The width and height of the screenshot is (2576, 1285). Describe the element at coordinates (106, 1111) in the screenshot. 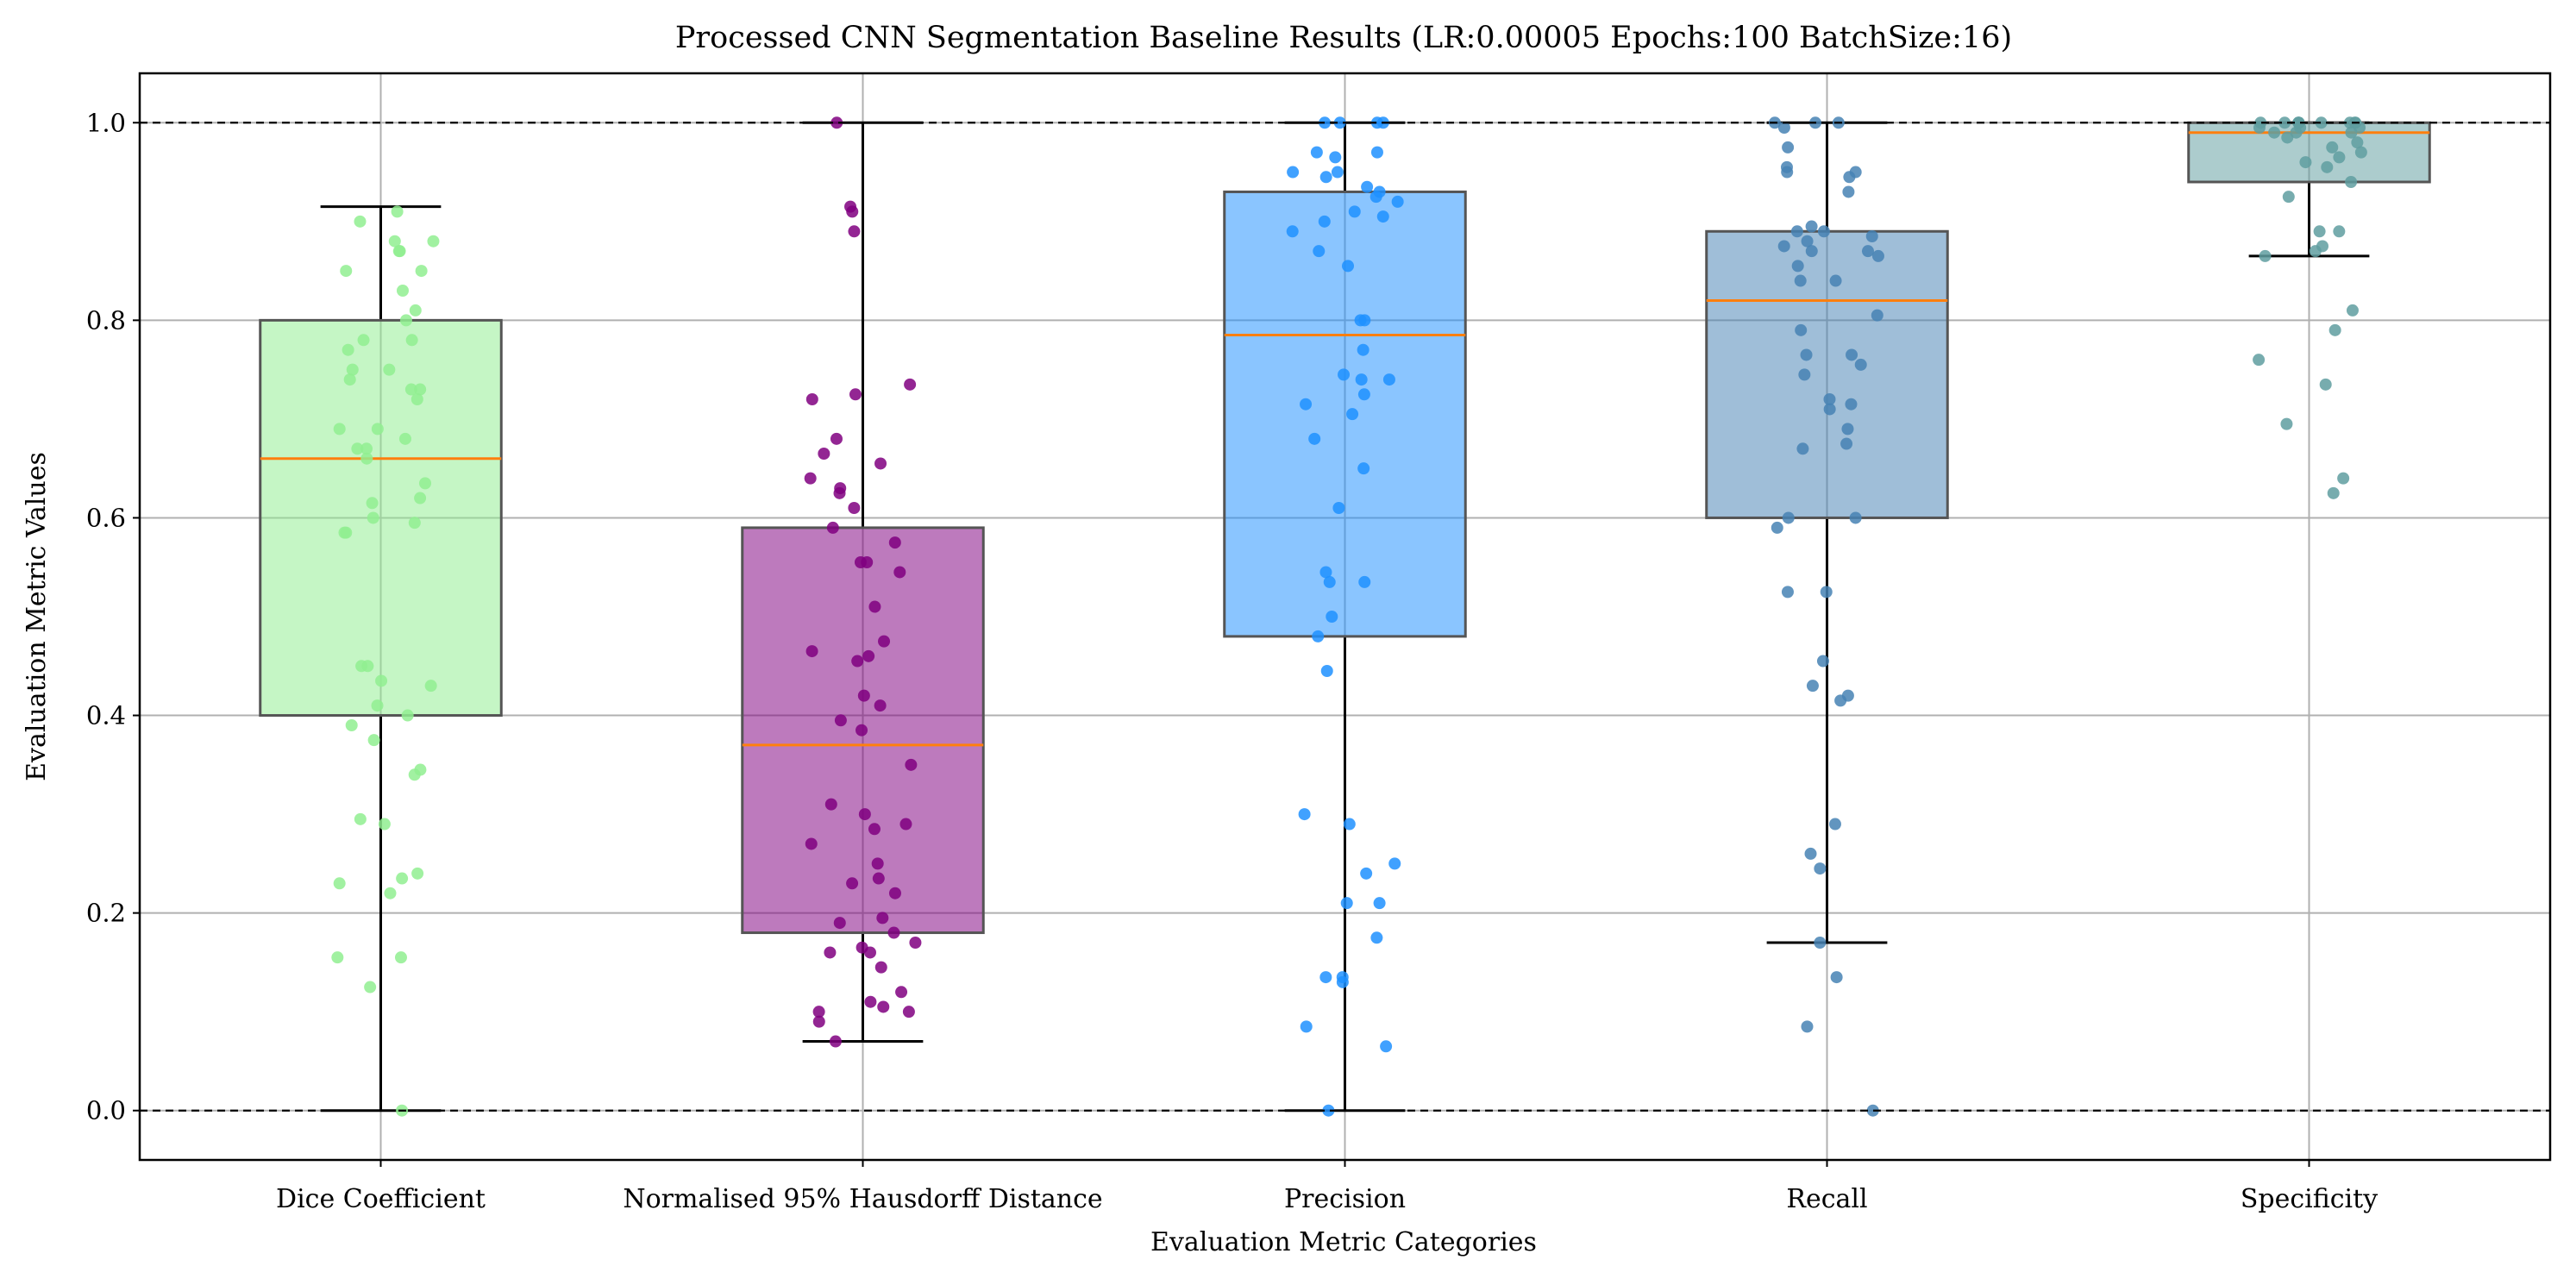

I see `y-tick-label: 0.0` at that location.